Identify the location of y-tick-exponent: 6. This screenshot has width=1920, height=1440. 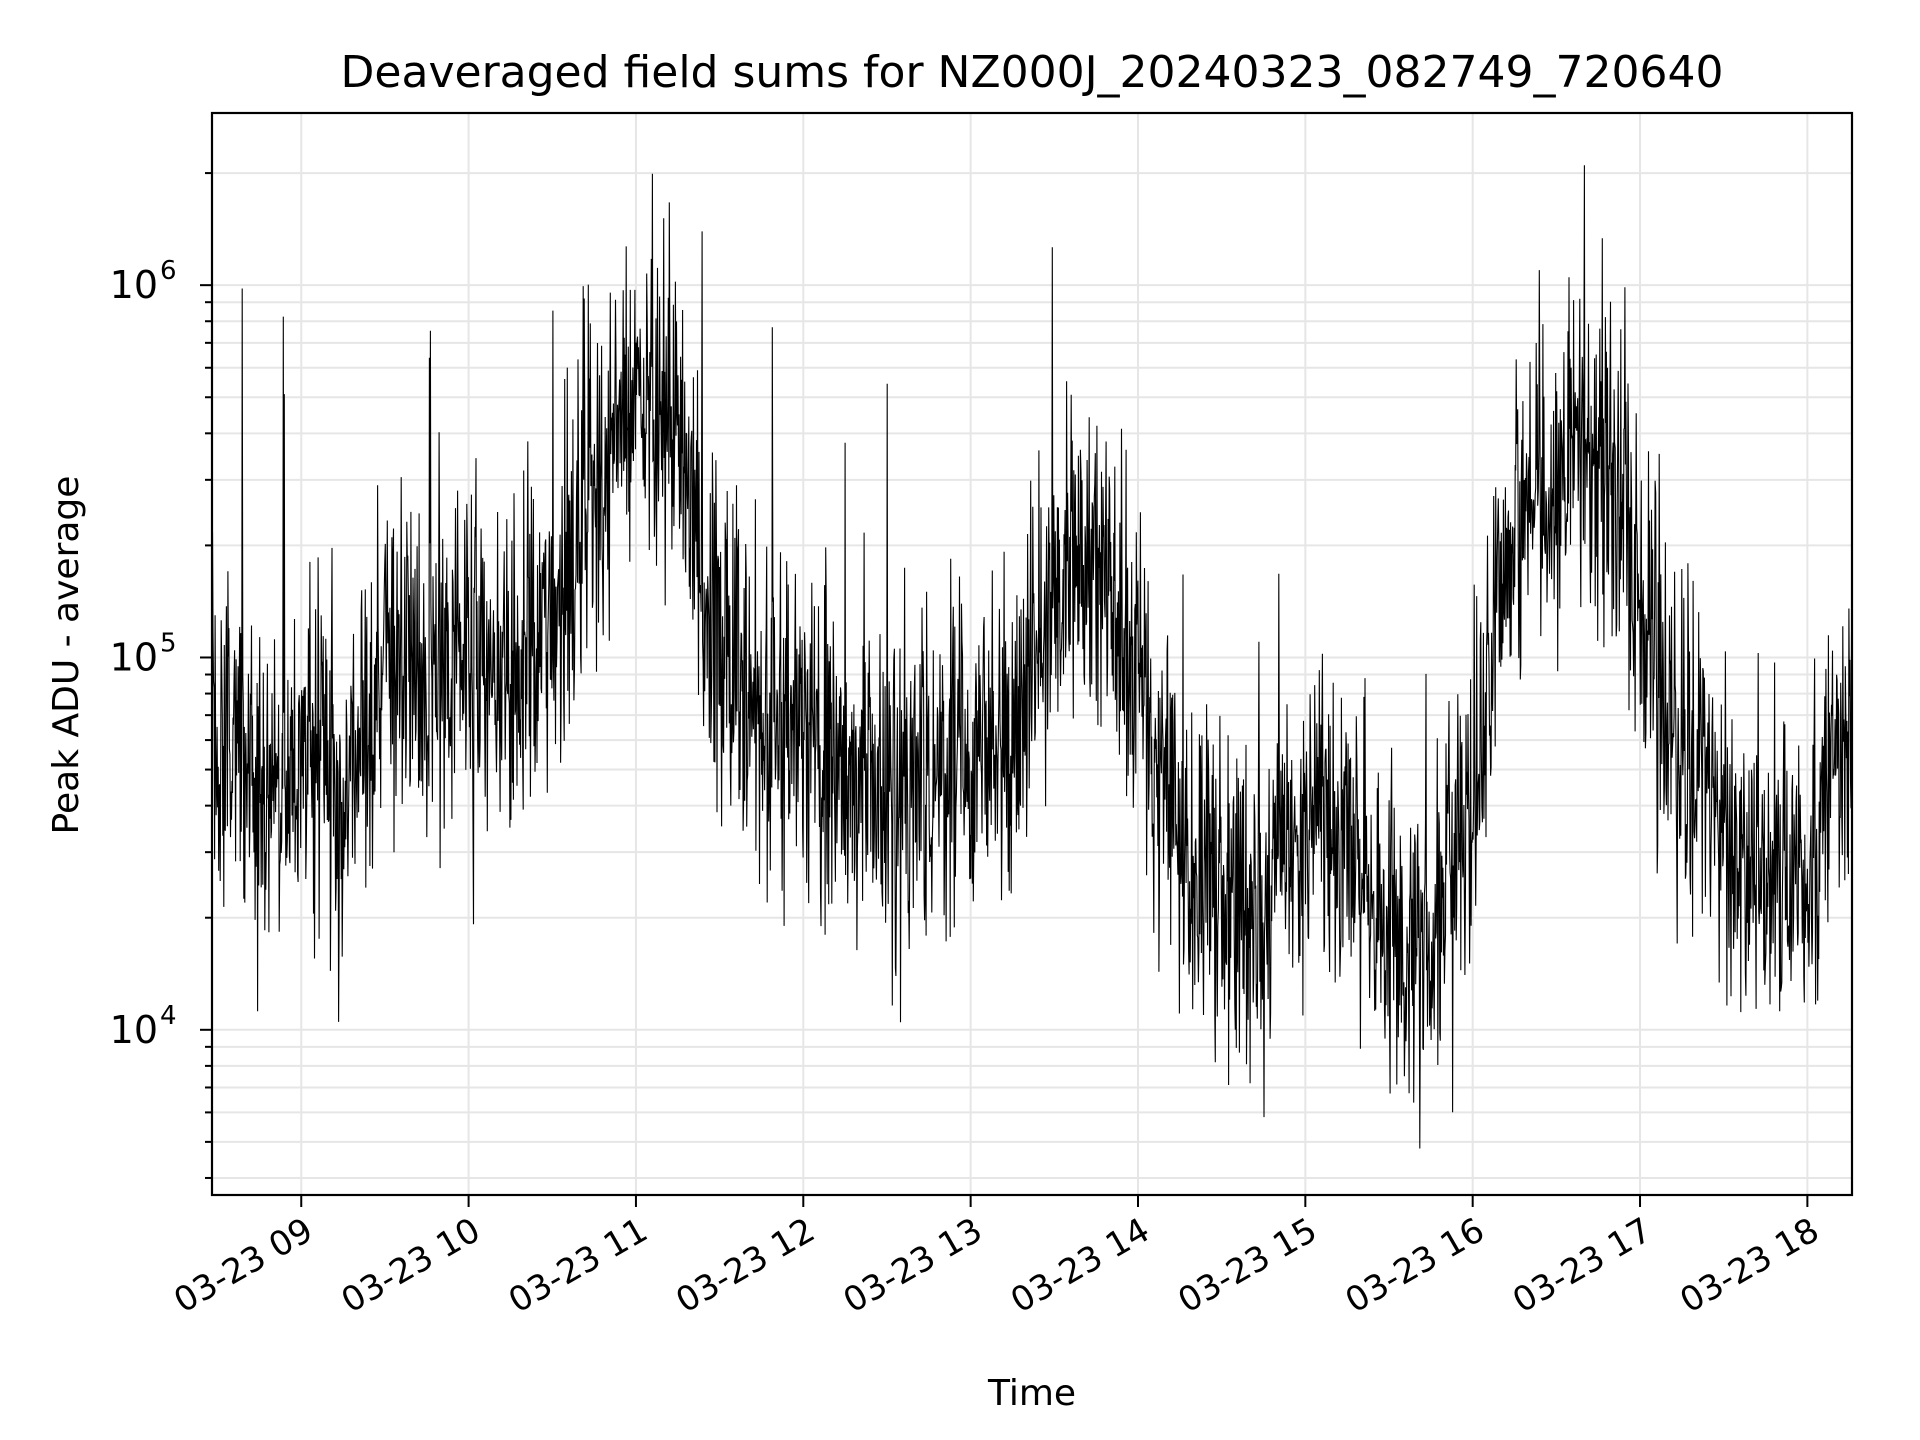
(168, 271).